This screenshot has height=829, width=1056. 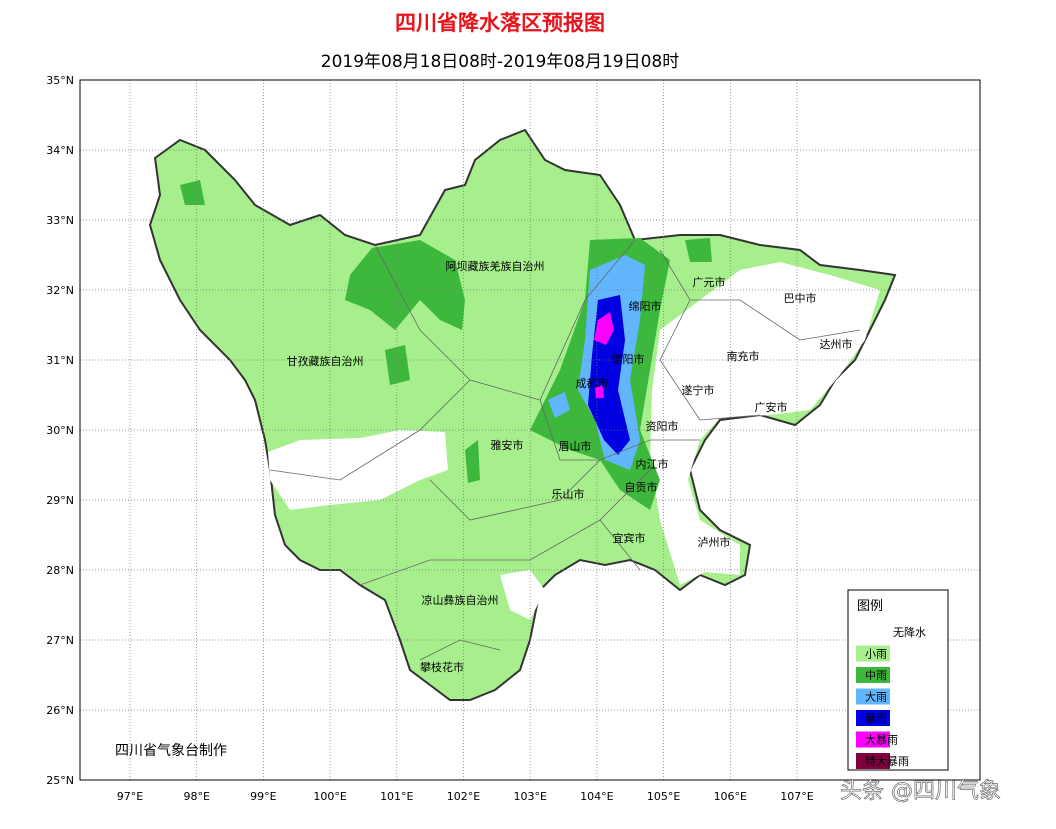 I want to click on place-label: 广安市, so click(x=771, y=407).